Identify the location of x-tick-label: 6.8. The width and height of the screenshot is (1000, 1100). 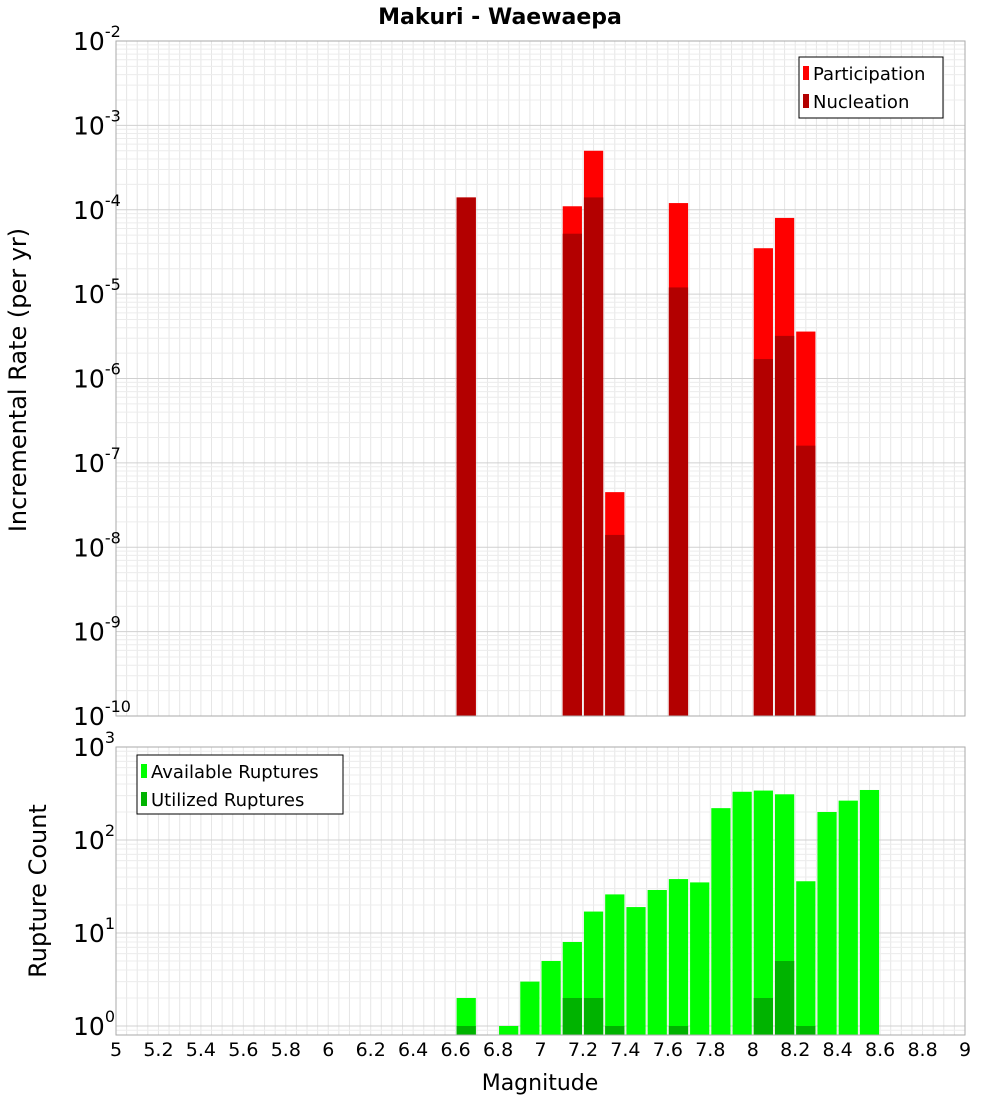
(498, 1050).